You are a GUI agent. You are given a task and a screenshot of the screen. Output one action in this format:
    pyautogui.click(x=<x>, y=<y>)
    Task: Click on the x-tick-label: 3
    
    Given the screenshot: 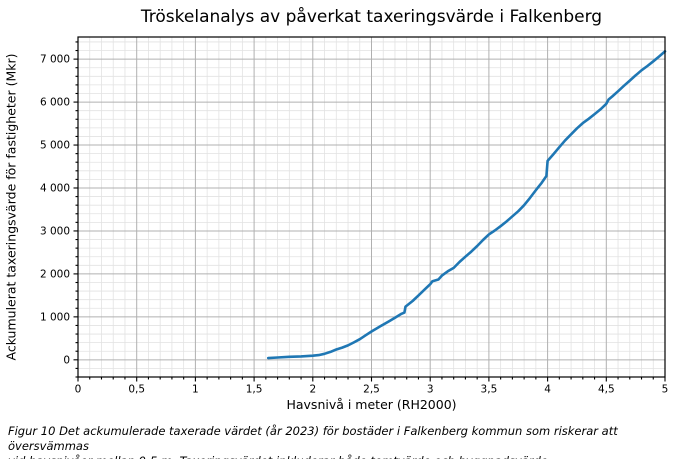 What is the action you would take?
    pyautogui.click(x=430, y=390)
    